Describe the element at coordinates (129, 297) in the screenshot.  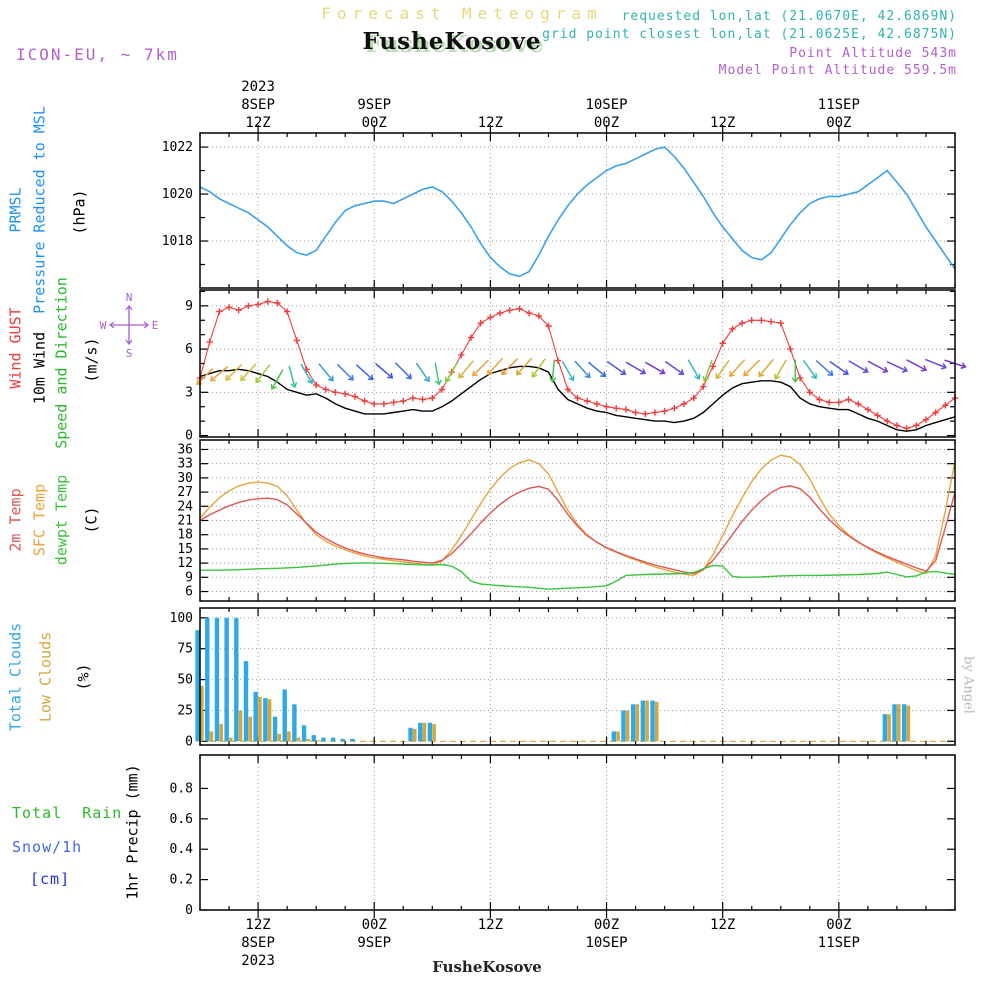
I see `compass-north-label: N` at that location.